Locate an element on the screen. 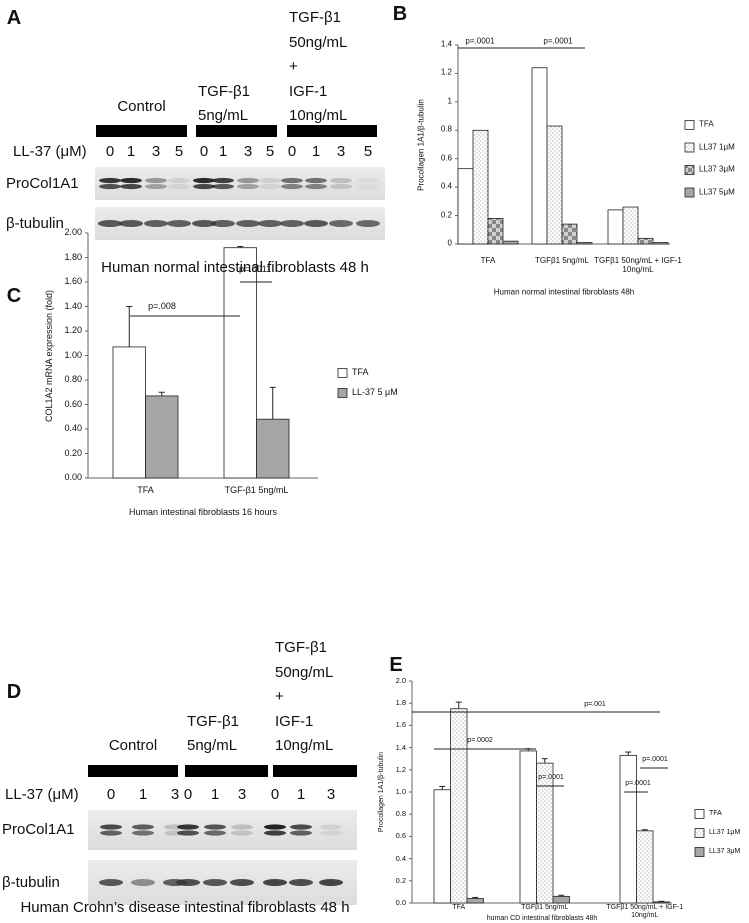 This screenshot has height=923, width=749. panel-letter: A is located at coordinates (14, 18).